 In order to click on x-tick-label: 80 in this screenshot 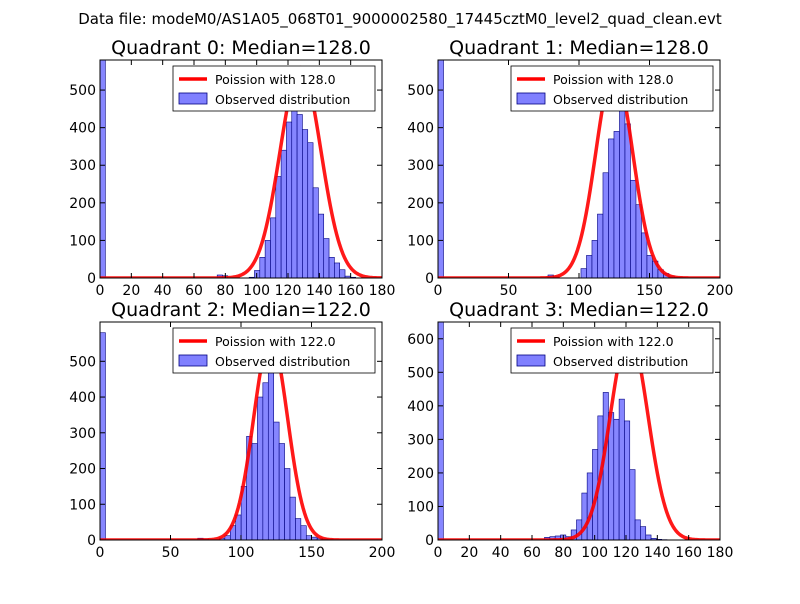, I will do `click(225, 291)`.